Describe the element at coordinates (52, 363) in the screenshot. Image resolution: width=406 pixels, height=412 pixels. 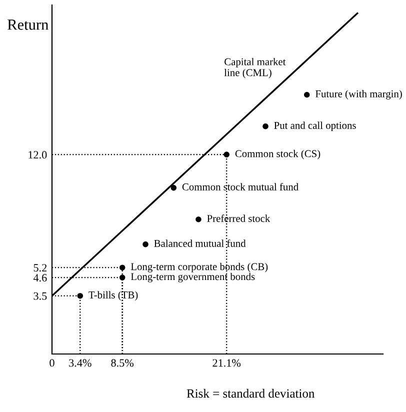
I see `x-tick-label: 0` at that location.